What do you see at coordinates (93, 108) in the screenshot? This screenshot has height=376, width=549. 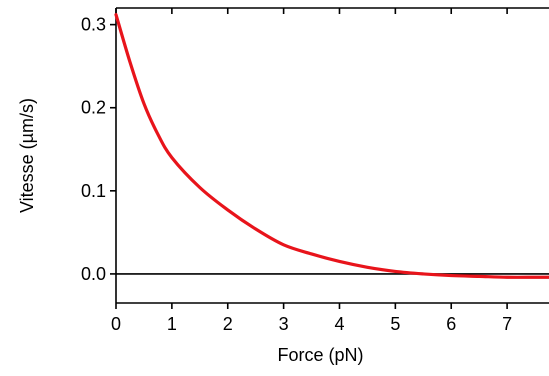 I see `y-tick-label: 0.2` at bounding box center [93, 108].